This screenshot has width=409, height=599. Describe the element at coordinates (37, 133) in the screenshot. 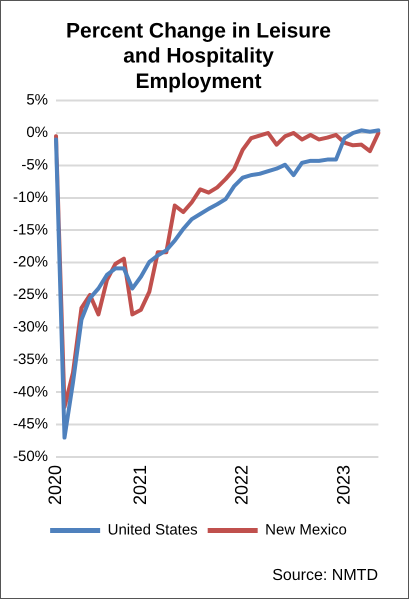

I see `y-tick-label: 0%` at that location.